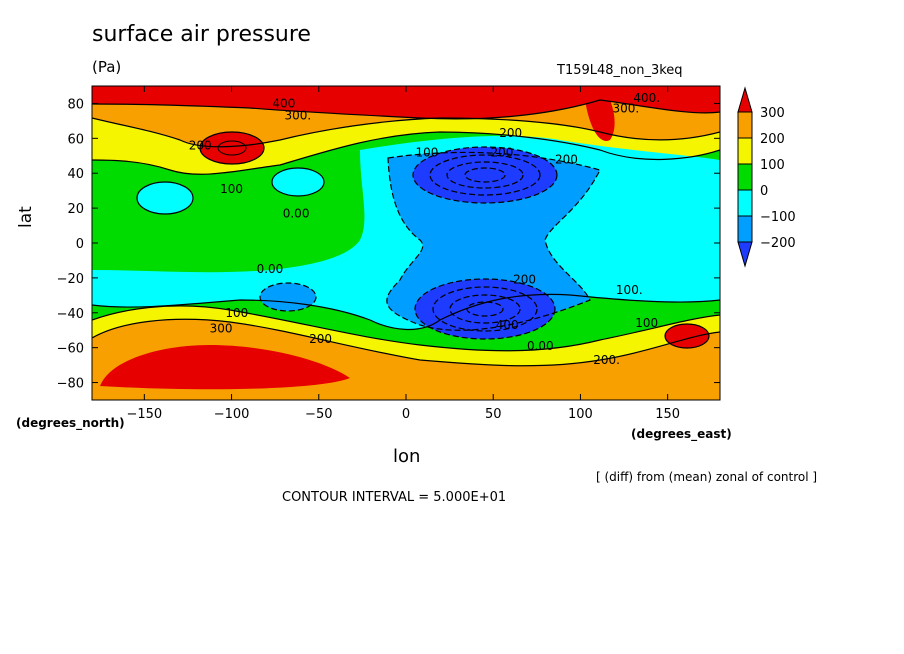 The image size is (904, 654). Describe the element at coordinates (707, 477) in the screenshot. I see `diff-note: [ (diff) from (mean) zonal of control ]` at that location.